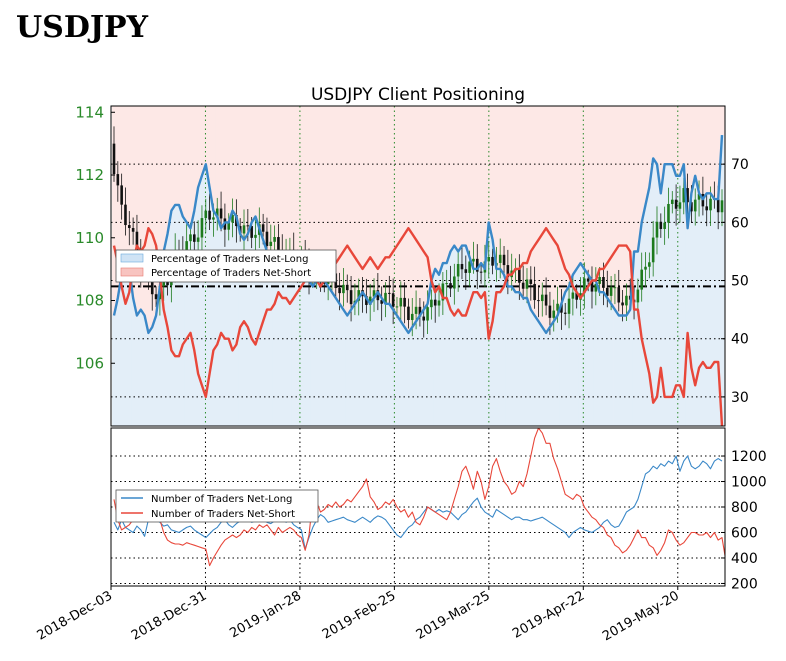  I want to click on date-tick-label: 2019-May-20, so click(641, 616).